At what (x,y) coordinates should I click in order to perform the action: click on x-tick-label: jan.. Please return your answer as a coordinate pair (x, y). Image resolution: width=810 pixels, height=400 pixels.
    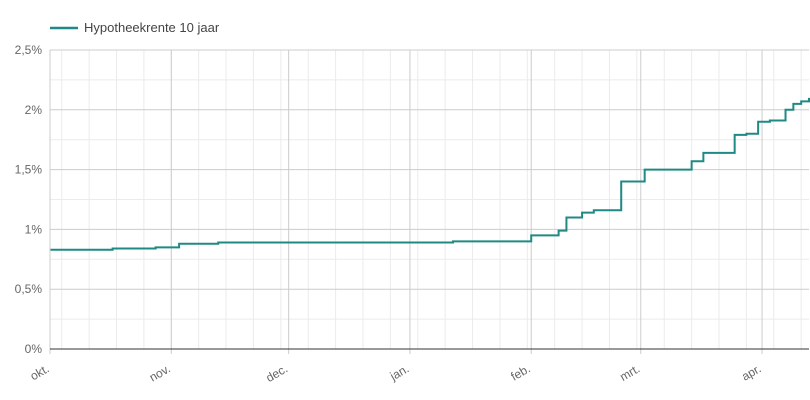
    Looking at the image, I should click on (399, 372).